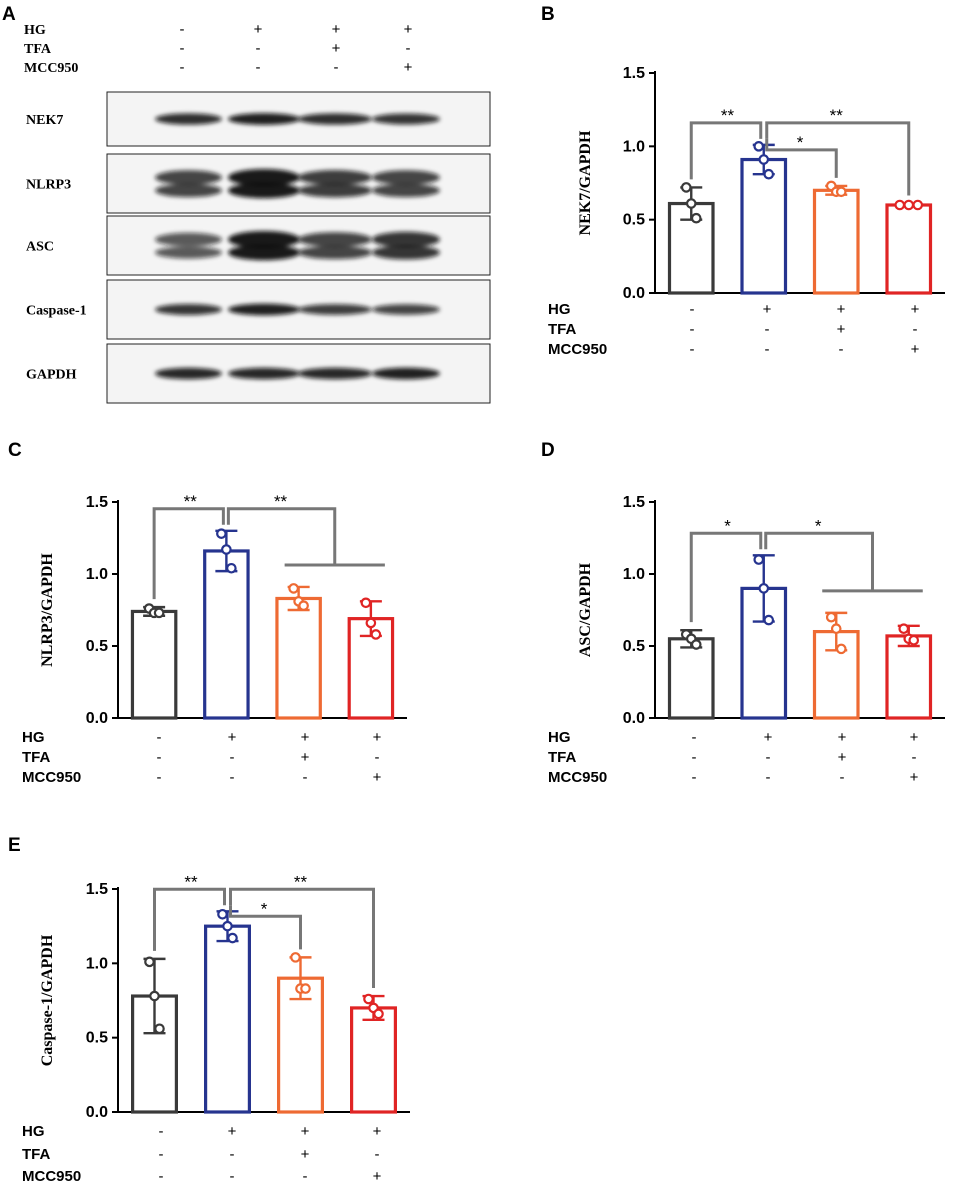 The image size is (969, 1187). Describe the element at coordinates (585, 609) in the screenshot. I see `y-axis-label: ASC/GAPDH` at that location.